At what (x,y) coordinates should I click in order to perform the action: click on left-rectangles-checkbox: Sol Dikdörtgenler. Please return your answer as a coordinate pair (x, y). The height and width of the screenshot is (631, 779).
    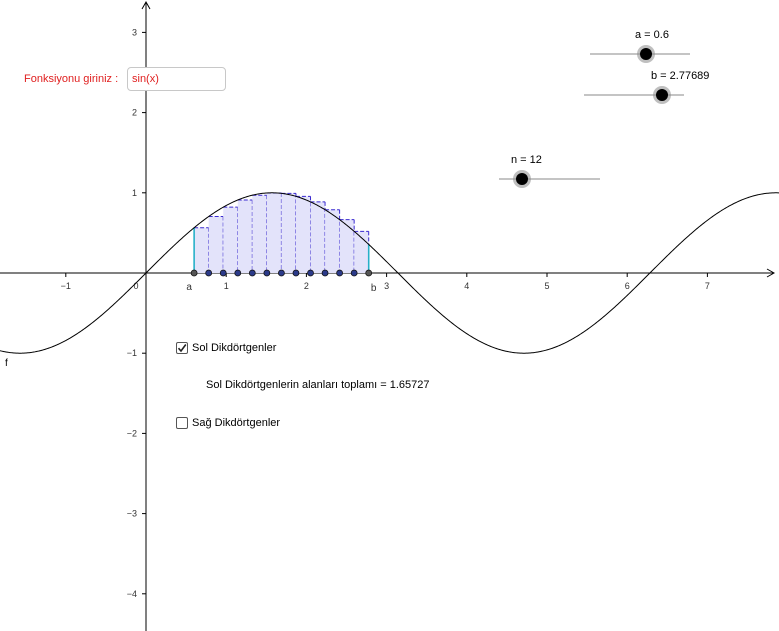
    Looking at the image, I should click on (226, 348).